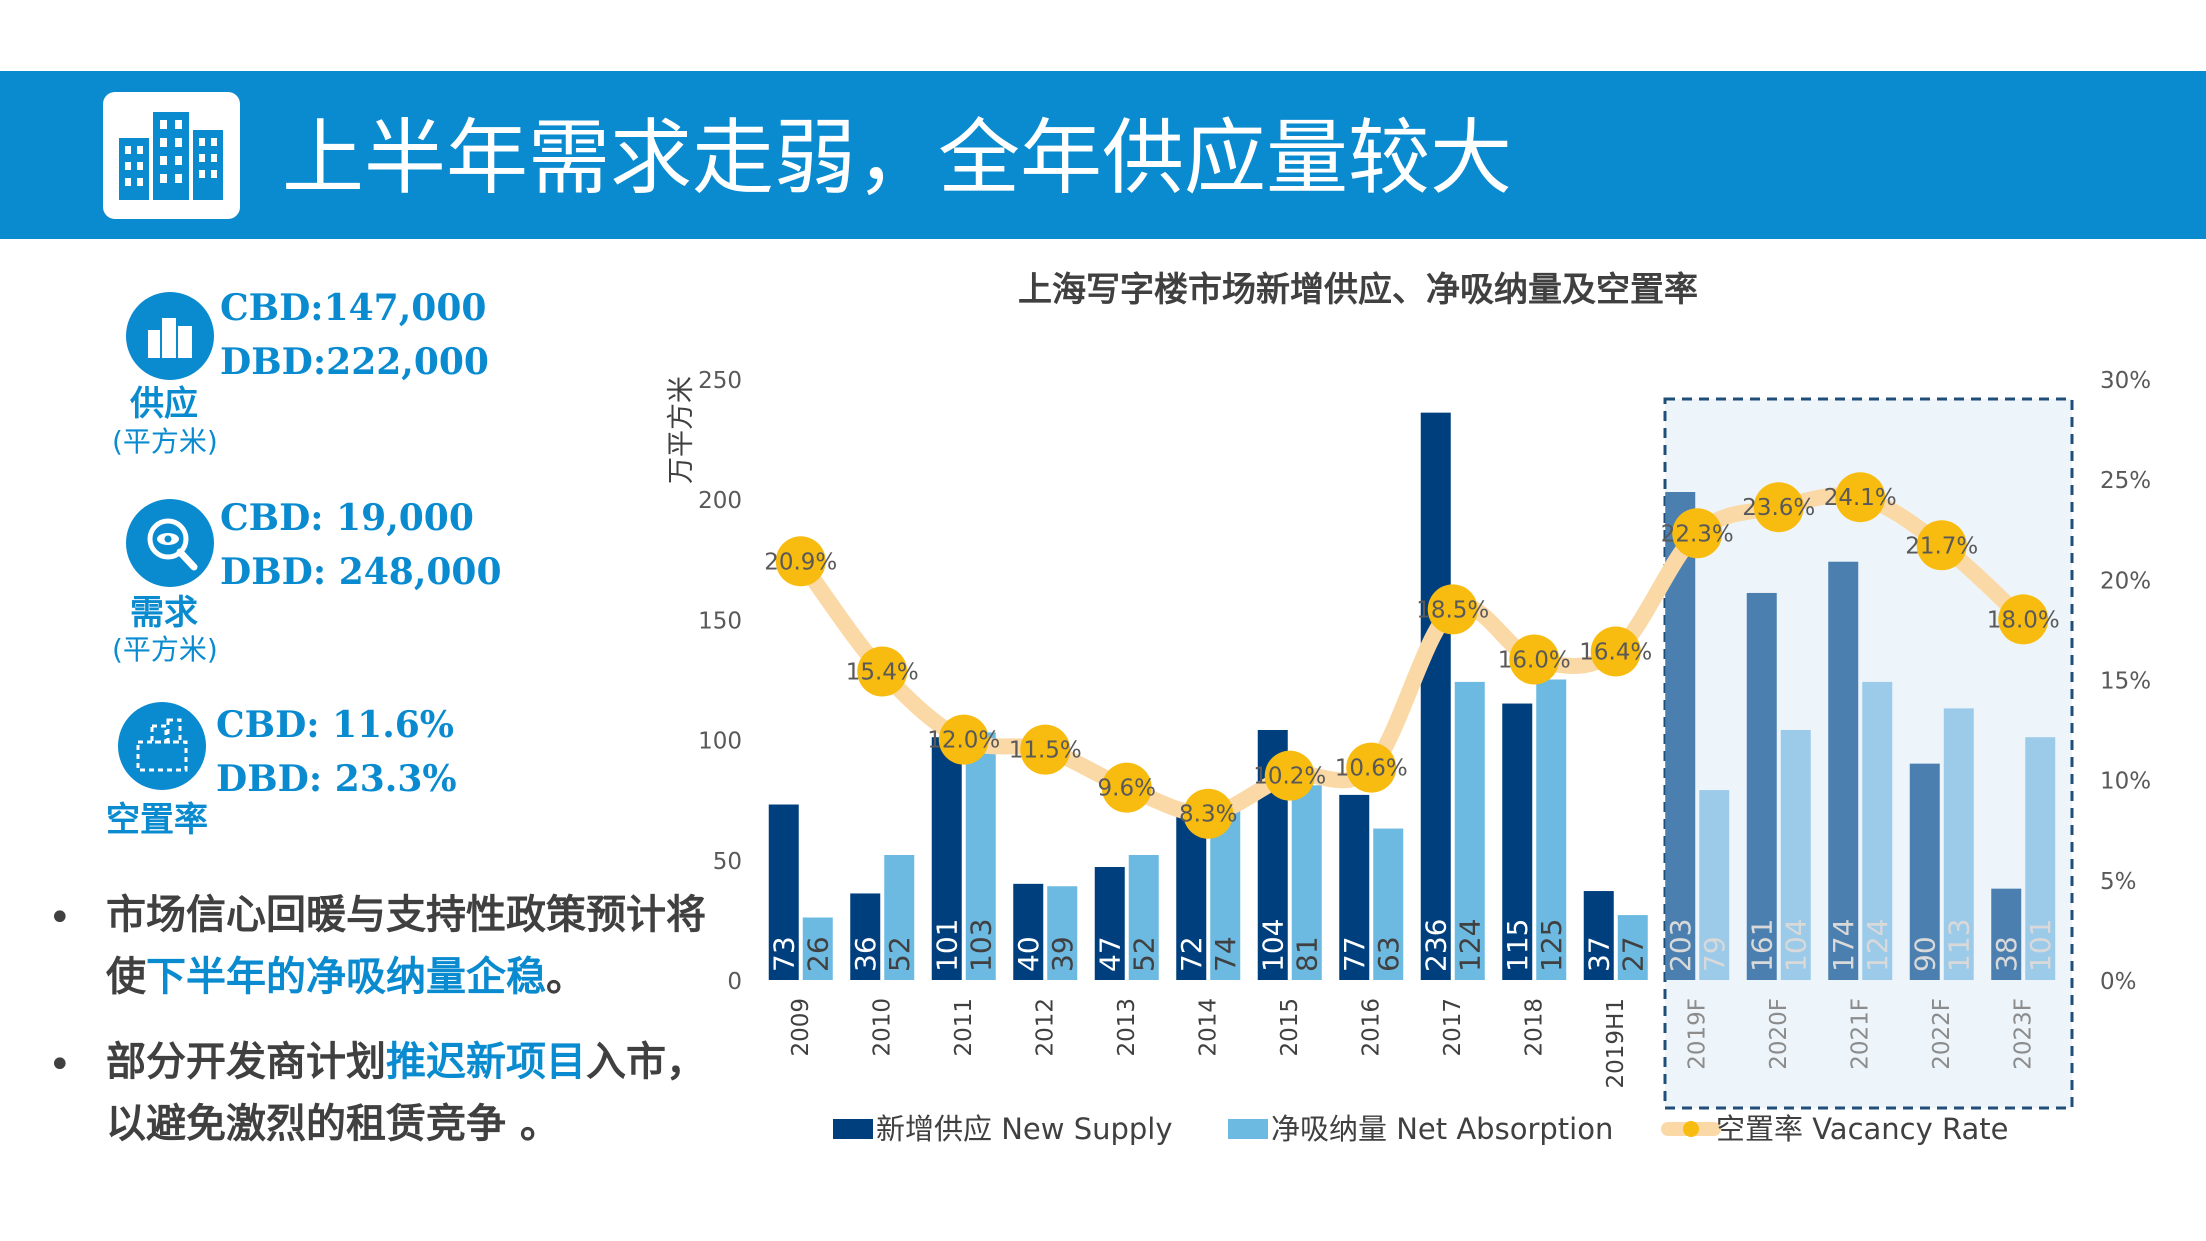  I want to click on vacancy-point-label: 11.5%, so click(1045, 751).